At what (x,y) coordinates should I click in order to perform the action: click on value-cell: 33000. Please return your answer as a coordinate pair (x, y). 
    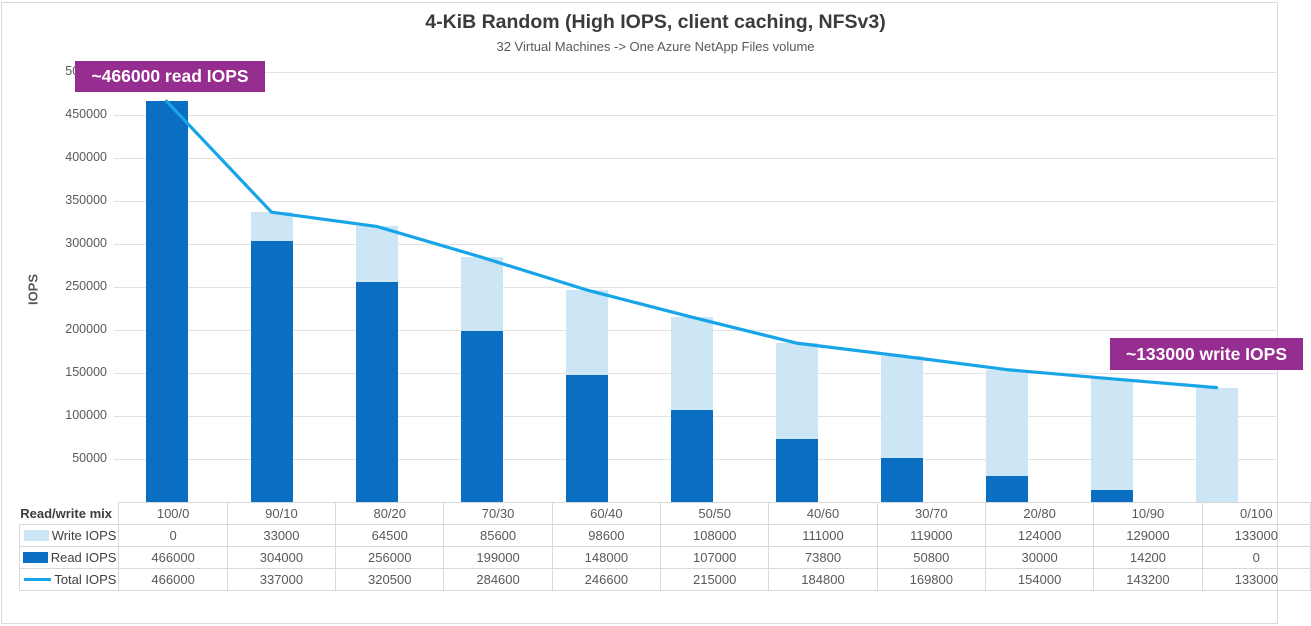
    Looking at the image, I should click on (281, 535).